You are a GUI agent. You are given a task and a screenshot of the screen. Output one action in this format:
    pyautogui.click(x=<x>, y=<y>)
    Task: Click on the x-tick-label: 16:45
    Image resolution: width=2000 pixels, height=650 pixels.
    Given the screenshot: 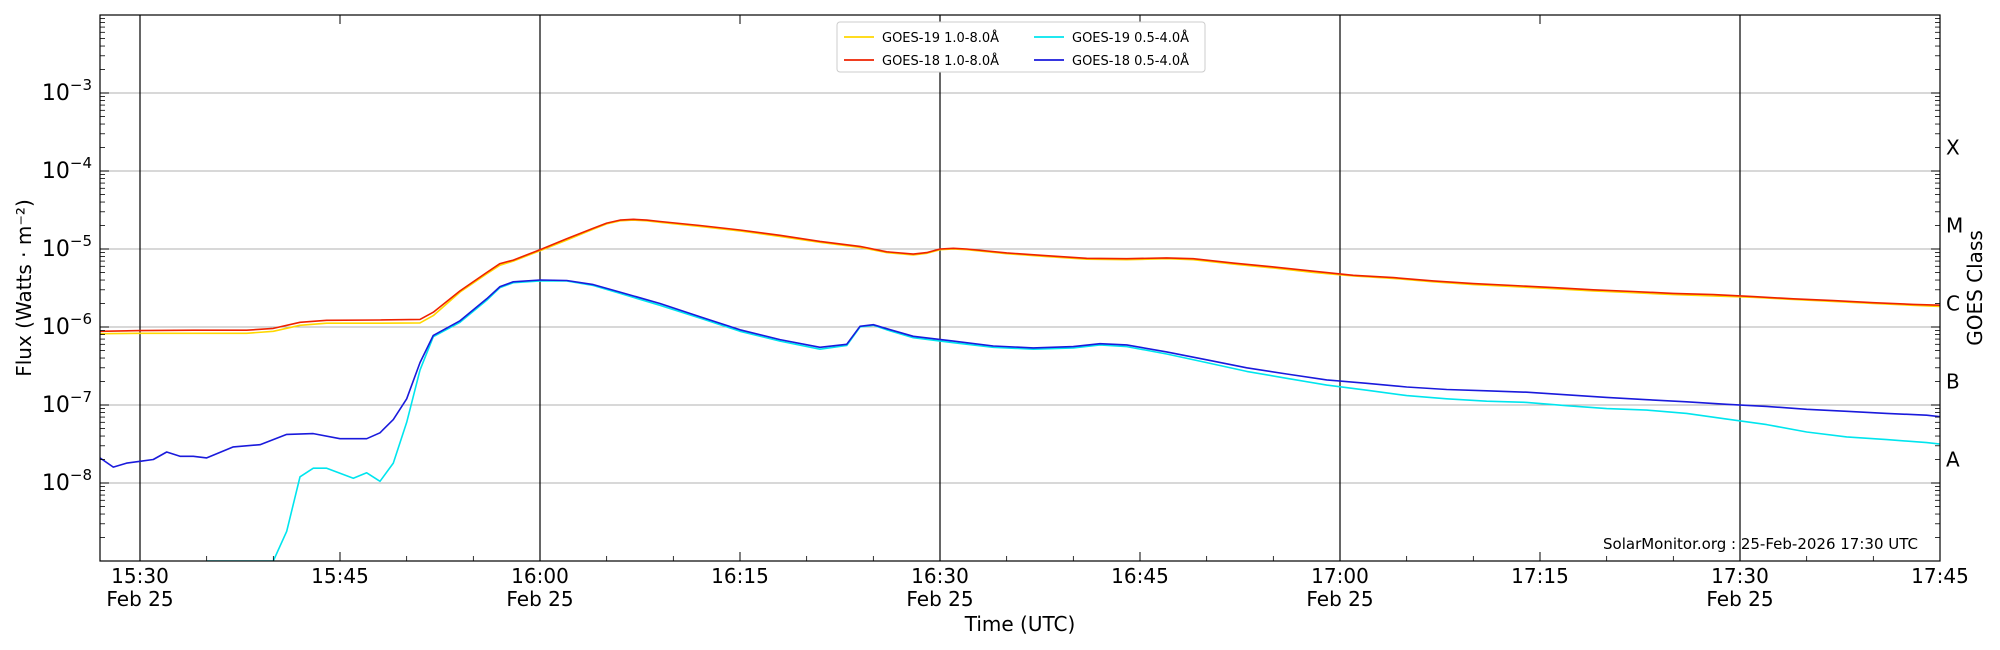 What is the action you would take?
    pyautogui.click(x=1140, y=576)
    